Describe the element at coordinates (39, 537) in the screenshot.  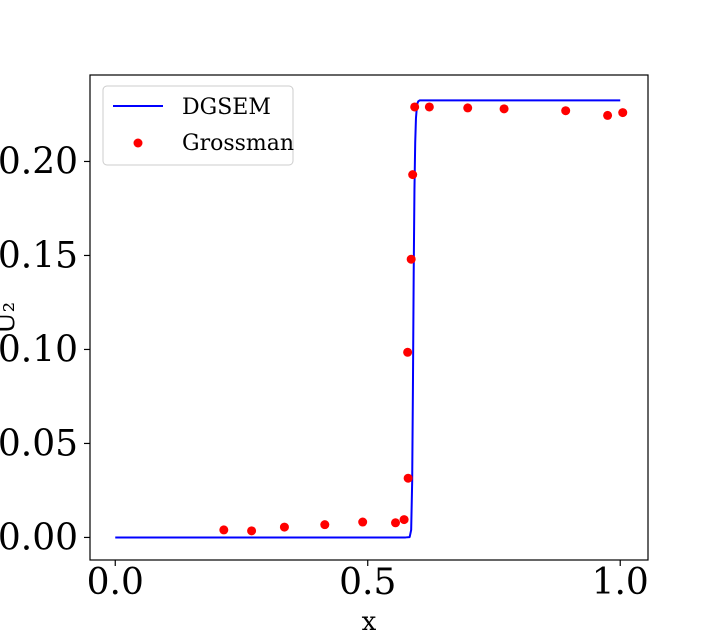
I see `y-tick-label: 0.00` at that location.